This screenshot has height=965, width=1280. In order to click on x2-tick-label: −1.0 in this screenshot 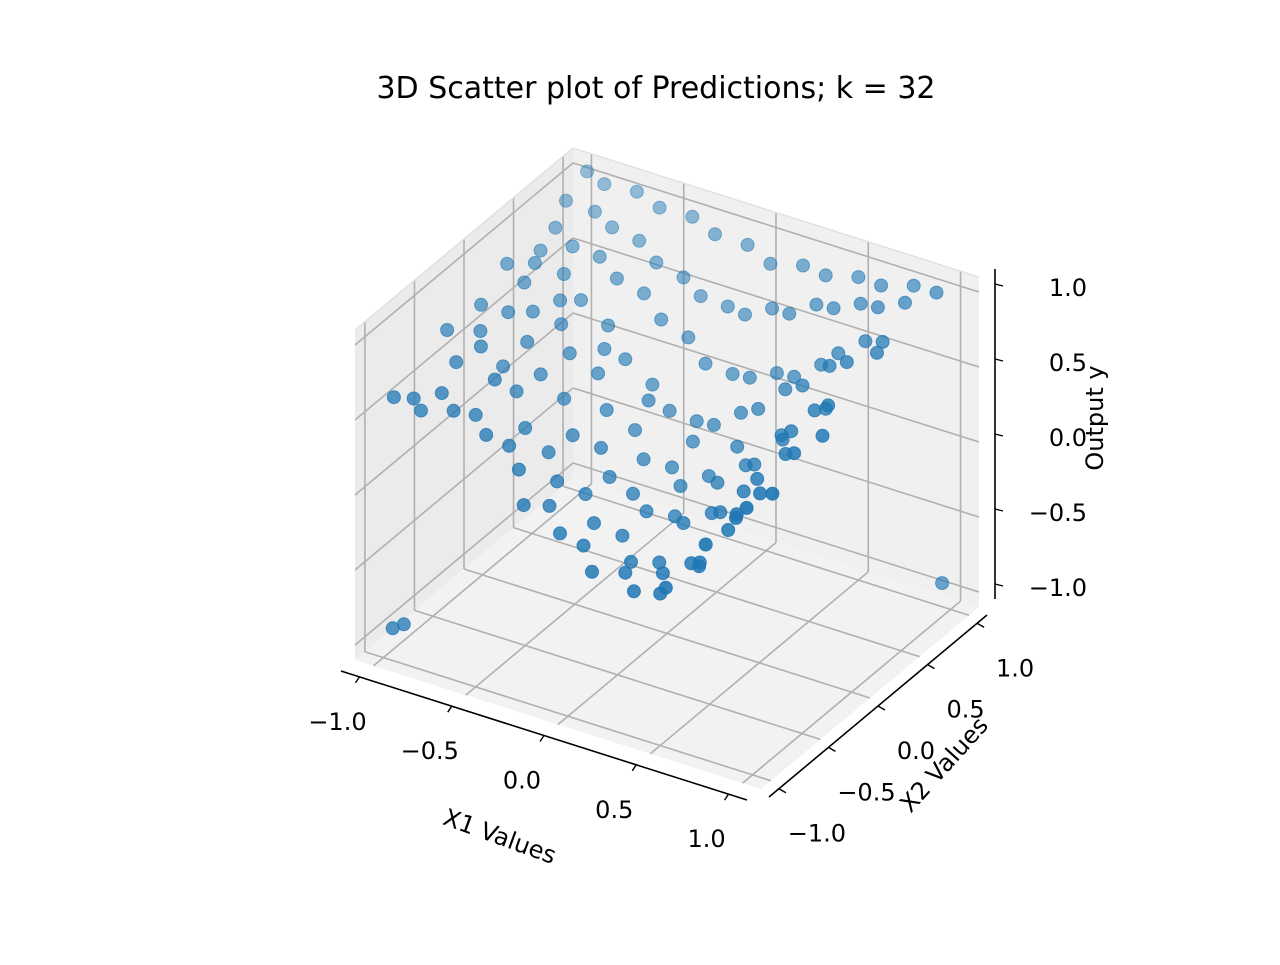, I will do `click(817, 834)`.